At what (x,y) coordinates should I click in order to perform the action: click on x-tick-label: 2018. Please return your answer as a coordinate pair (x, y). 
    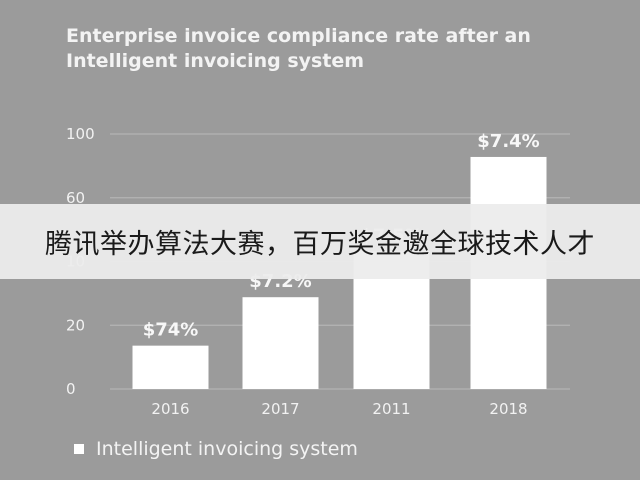
    Looking at the image, I should click on (508, 409).